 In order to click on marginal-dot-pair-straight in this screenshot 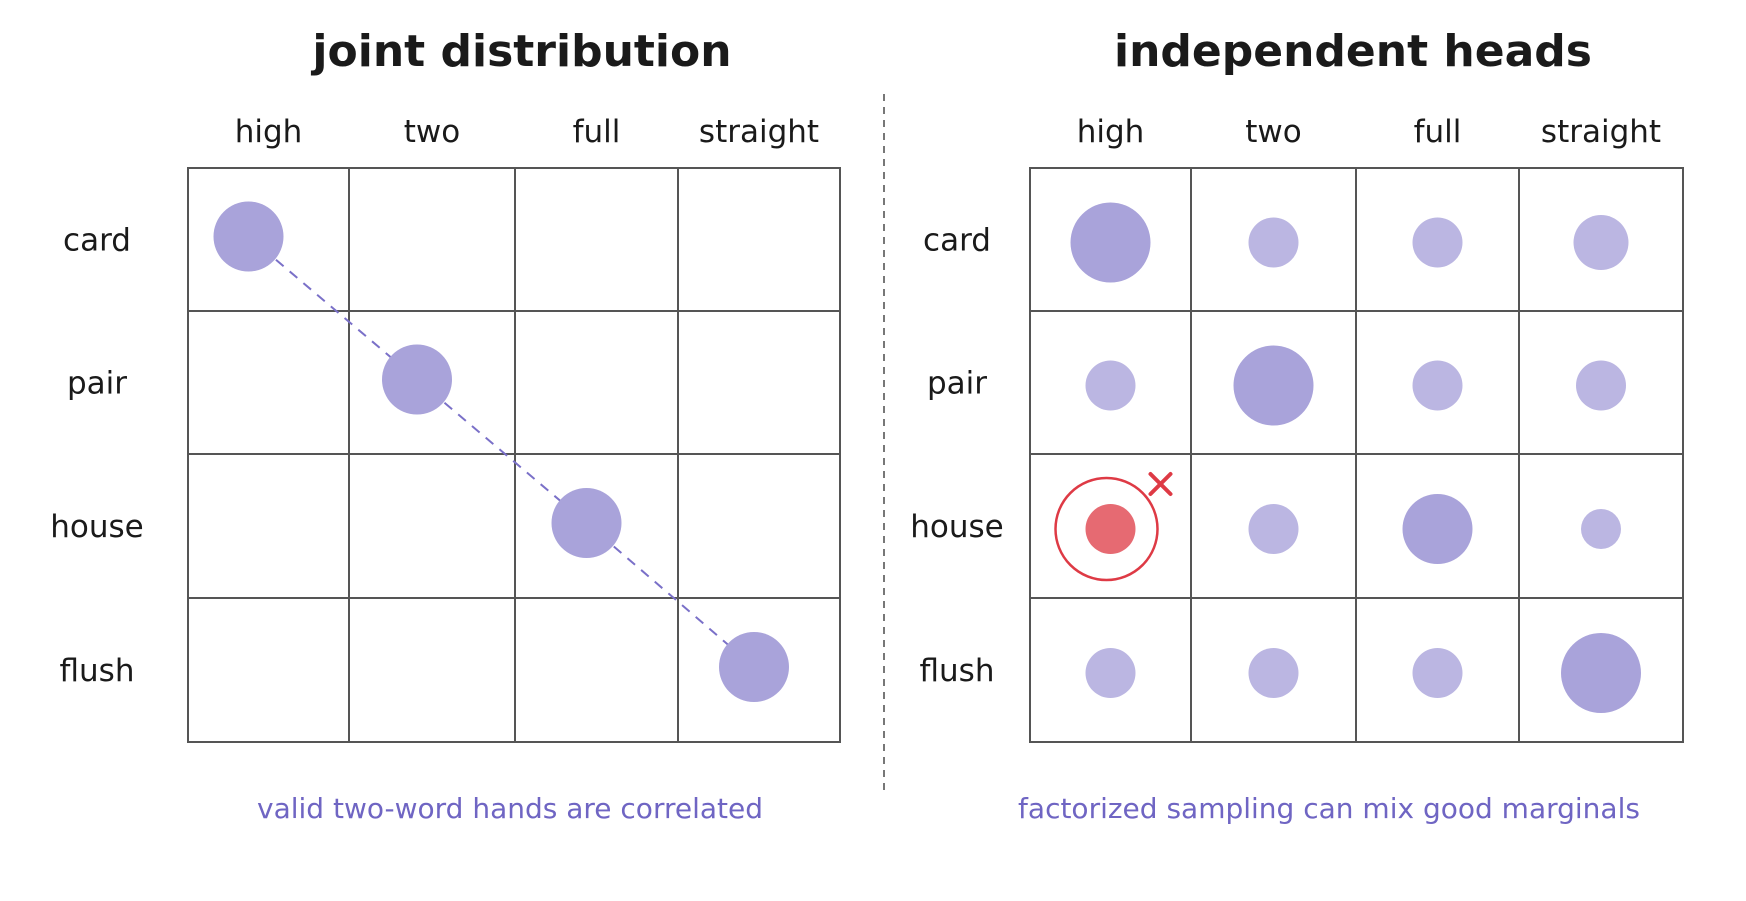, I will do `click(1601, 385)`.